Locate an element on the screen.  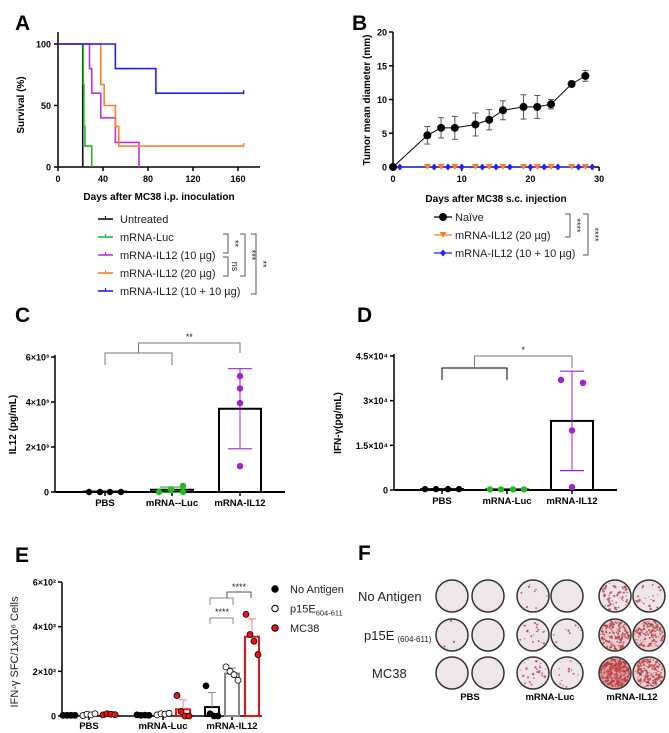
survival-curve-mrna-il12-10-g is located at coordinates (99, 105).